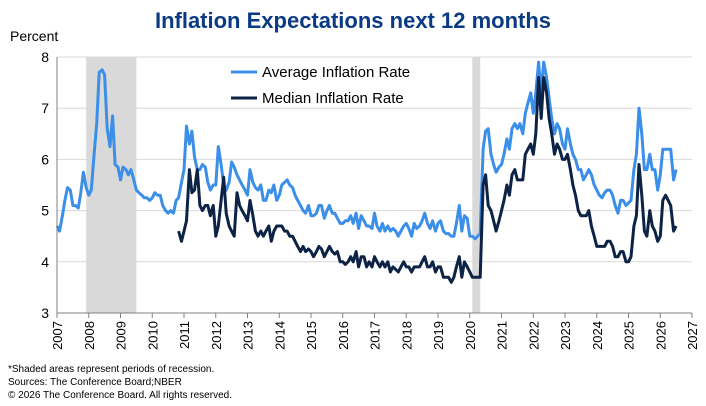  I want to click on x-tick-label: 2016, so click(343, 335).